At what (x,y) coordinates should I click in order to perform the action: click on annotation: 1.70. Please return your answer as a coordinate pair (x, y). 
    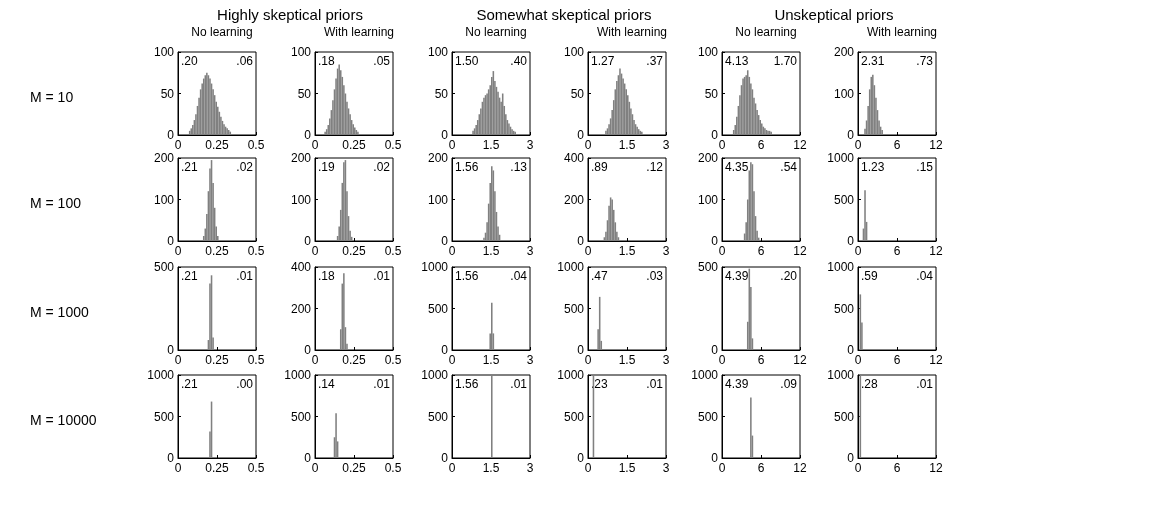
    Looking at the image, I should click on (785, 61).